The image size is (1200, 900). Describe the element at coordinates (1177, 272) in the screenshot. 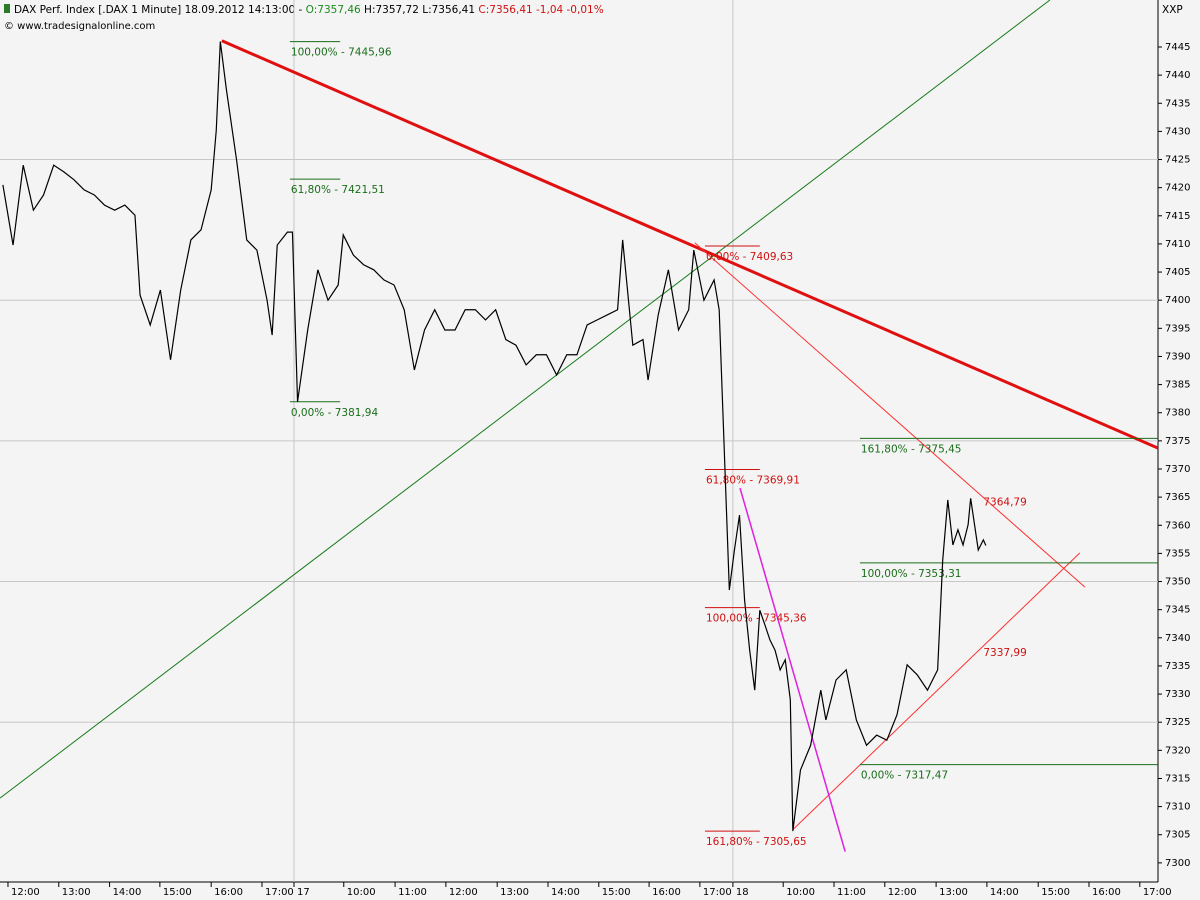

I see `y-tick-label: 7405` at that location.